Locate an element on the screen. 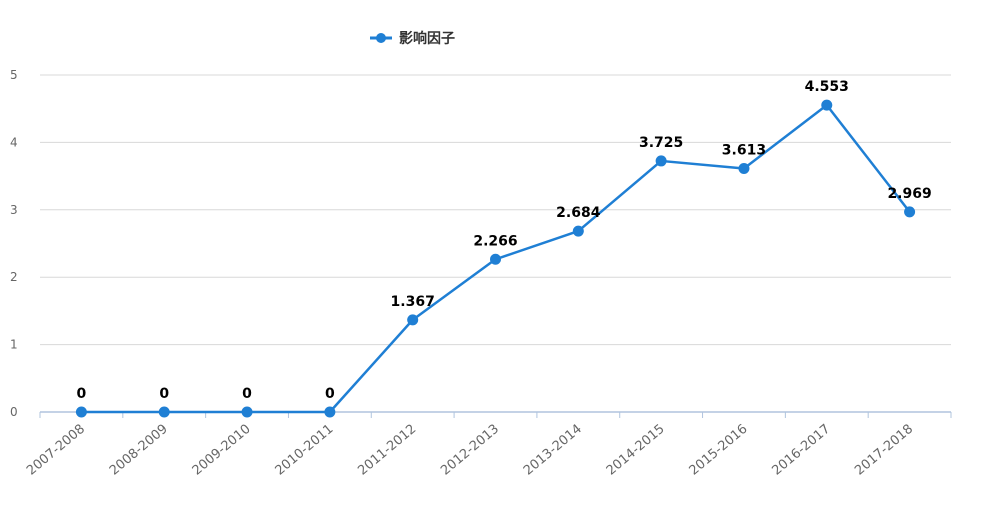  y-tick-label: 1 is located at coordinates (14, 345).